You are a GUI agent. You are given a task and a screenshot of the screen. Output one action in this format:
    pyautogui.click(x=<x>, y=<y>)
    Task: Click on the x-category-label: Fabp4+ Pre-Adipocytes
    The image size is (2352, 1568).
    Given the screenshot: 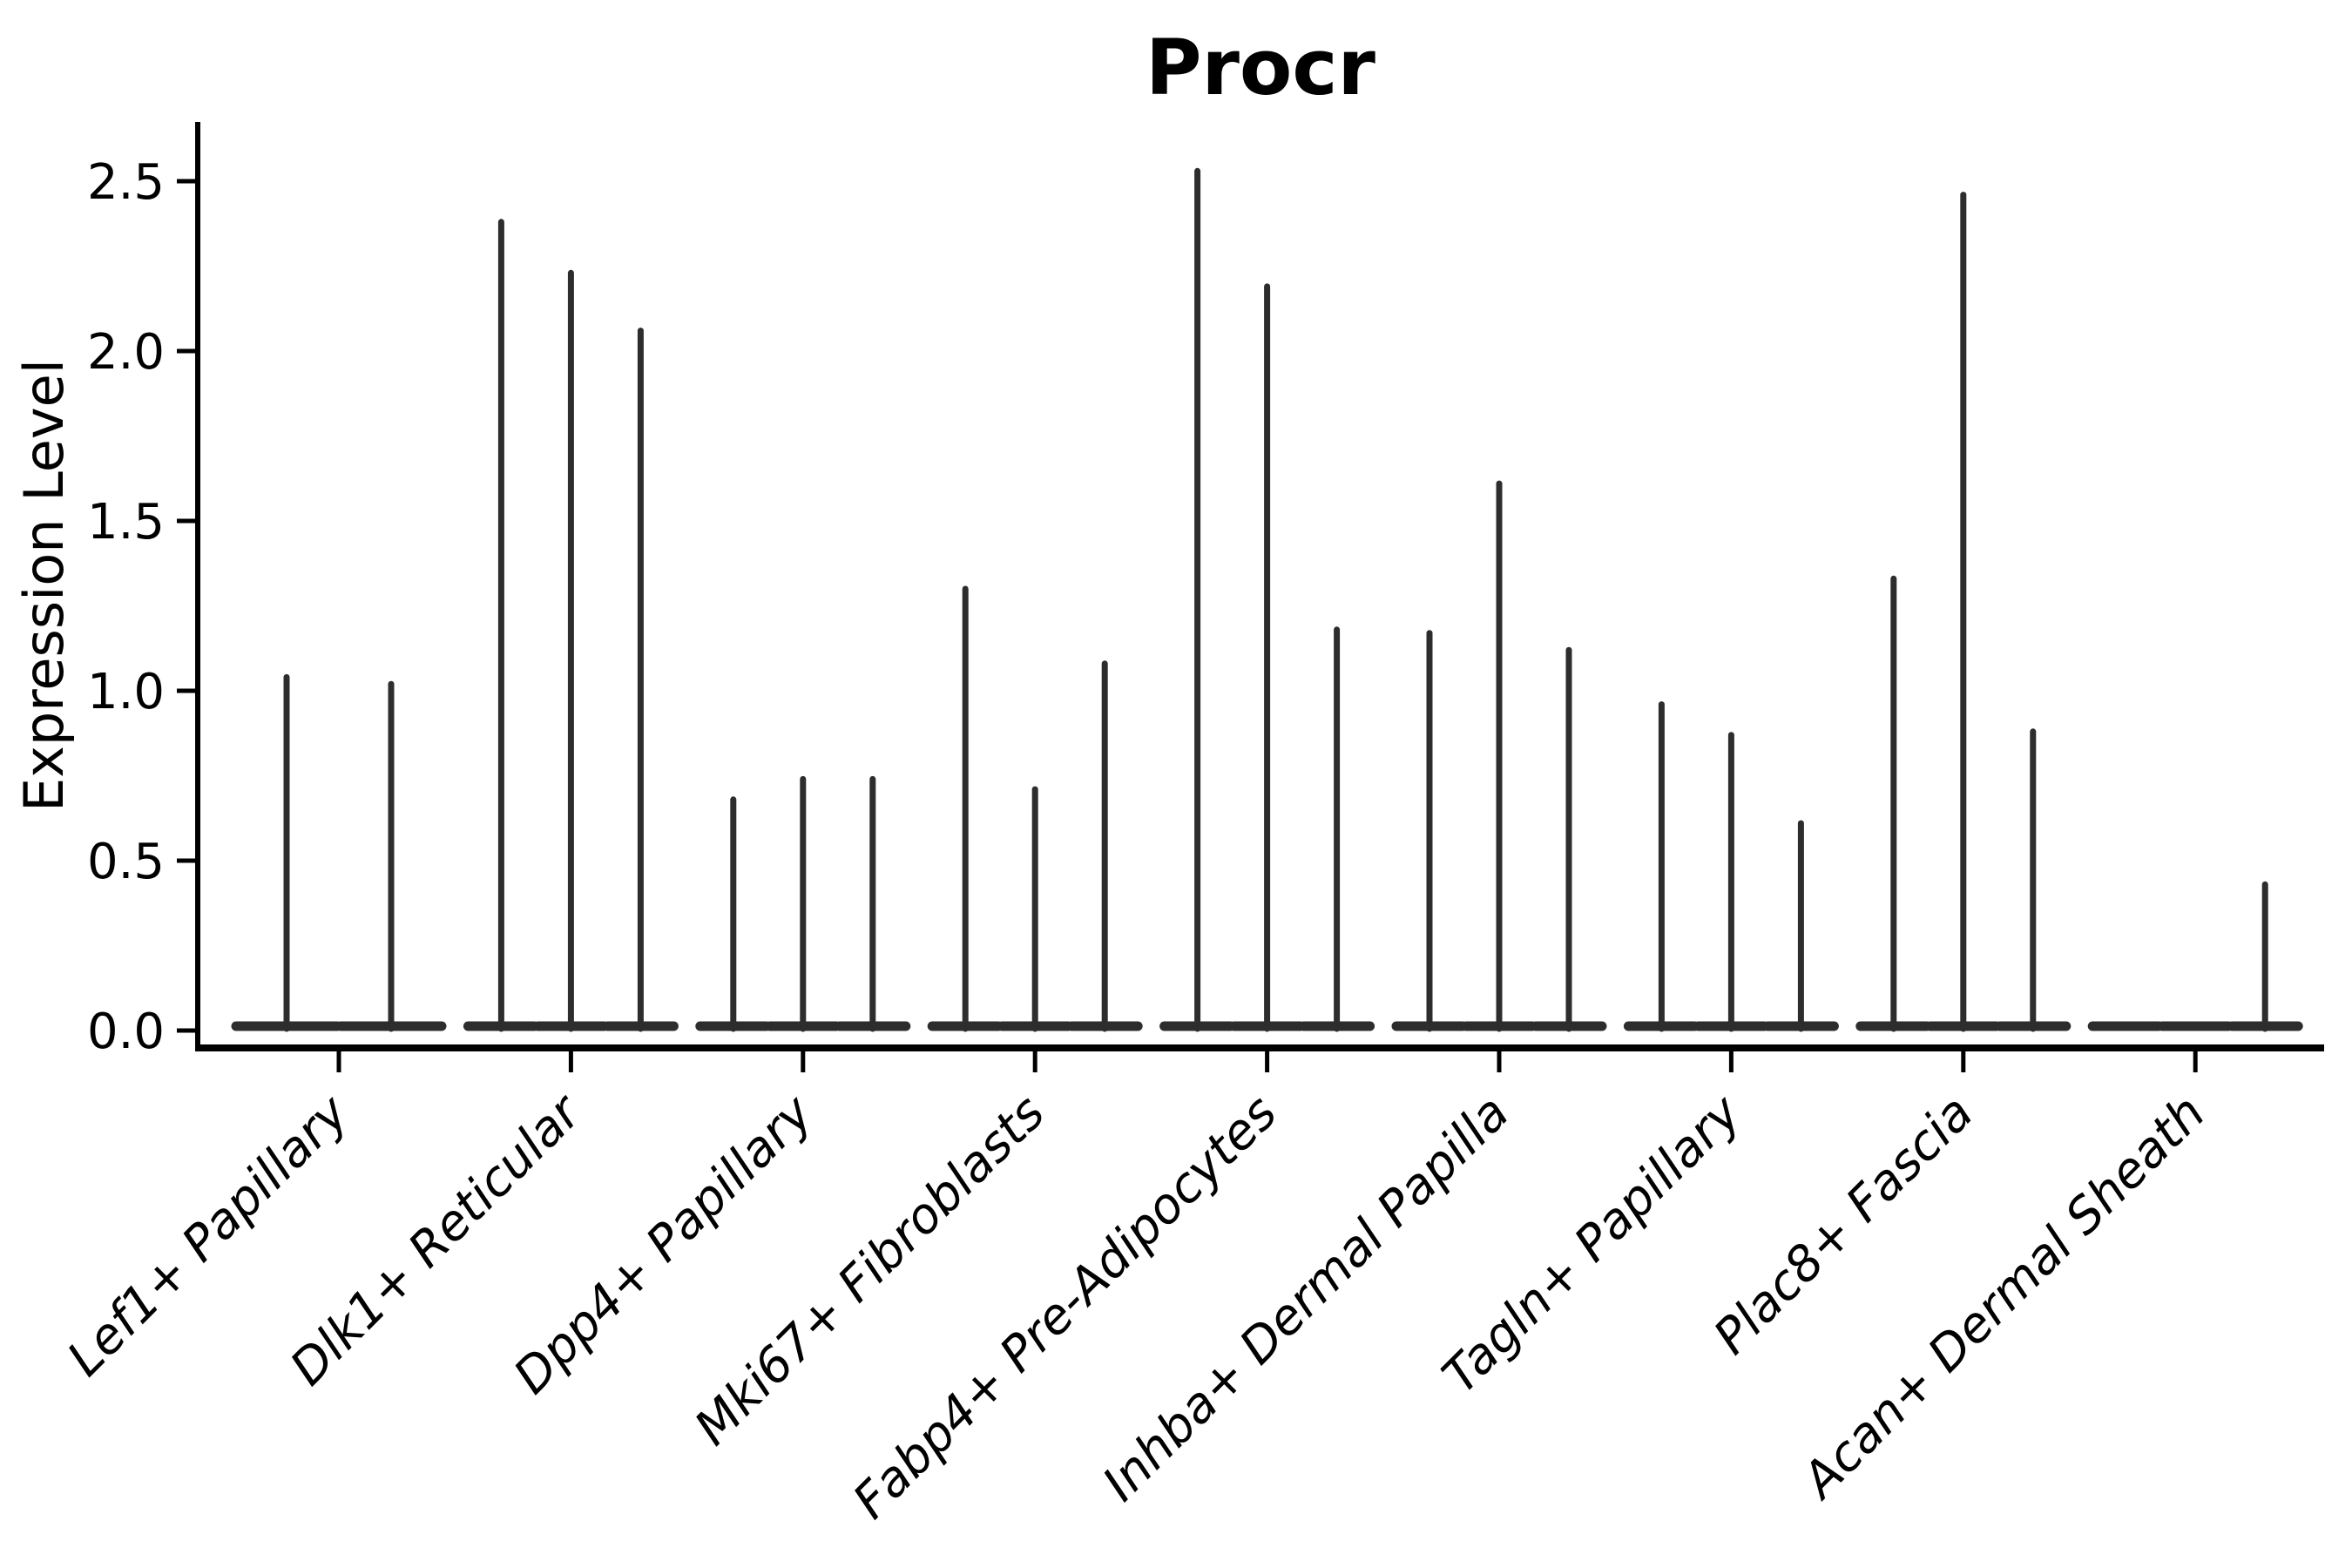 What is the action you would take?
    pyautogui.click(x=1065, y=1307)
    